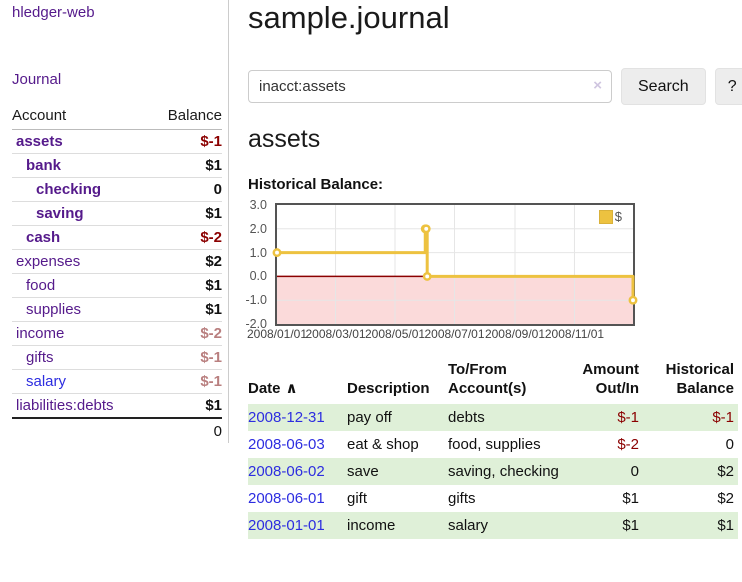 This screenshot has height=582, width=742. Describe the element at coordinates (39, 115) in the screenshot. I see `account-column-header: Account` at that location.